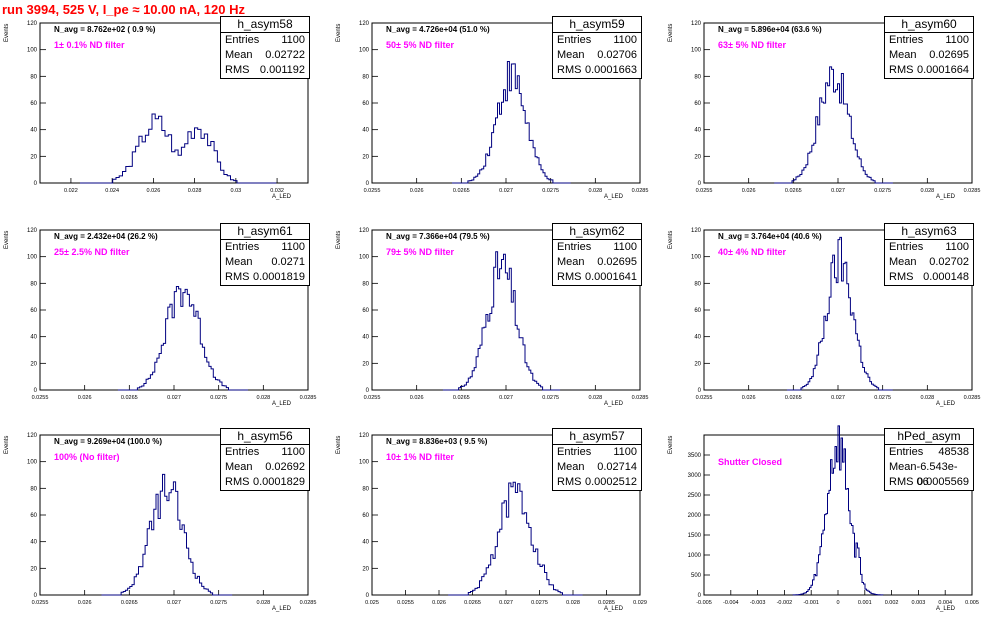  What do you see at coordinates (106, 236) in the screenshot?
I see `n-avg-label: N_avg = 2.432e+04 (26.2 %)` at bounding box center [106, 236].